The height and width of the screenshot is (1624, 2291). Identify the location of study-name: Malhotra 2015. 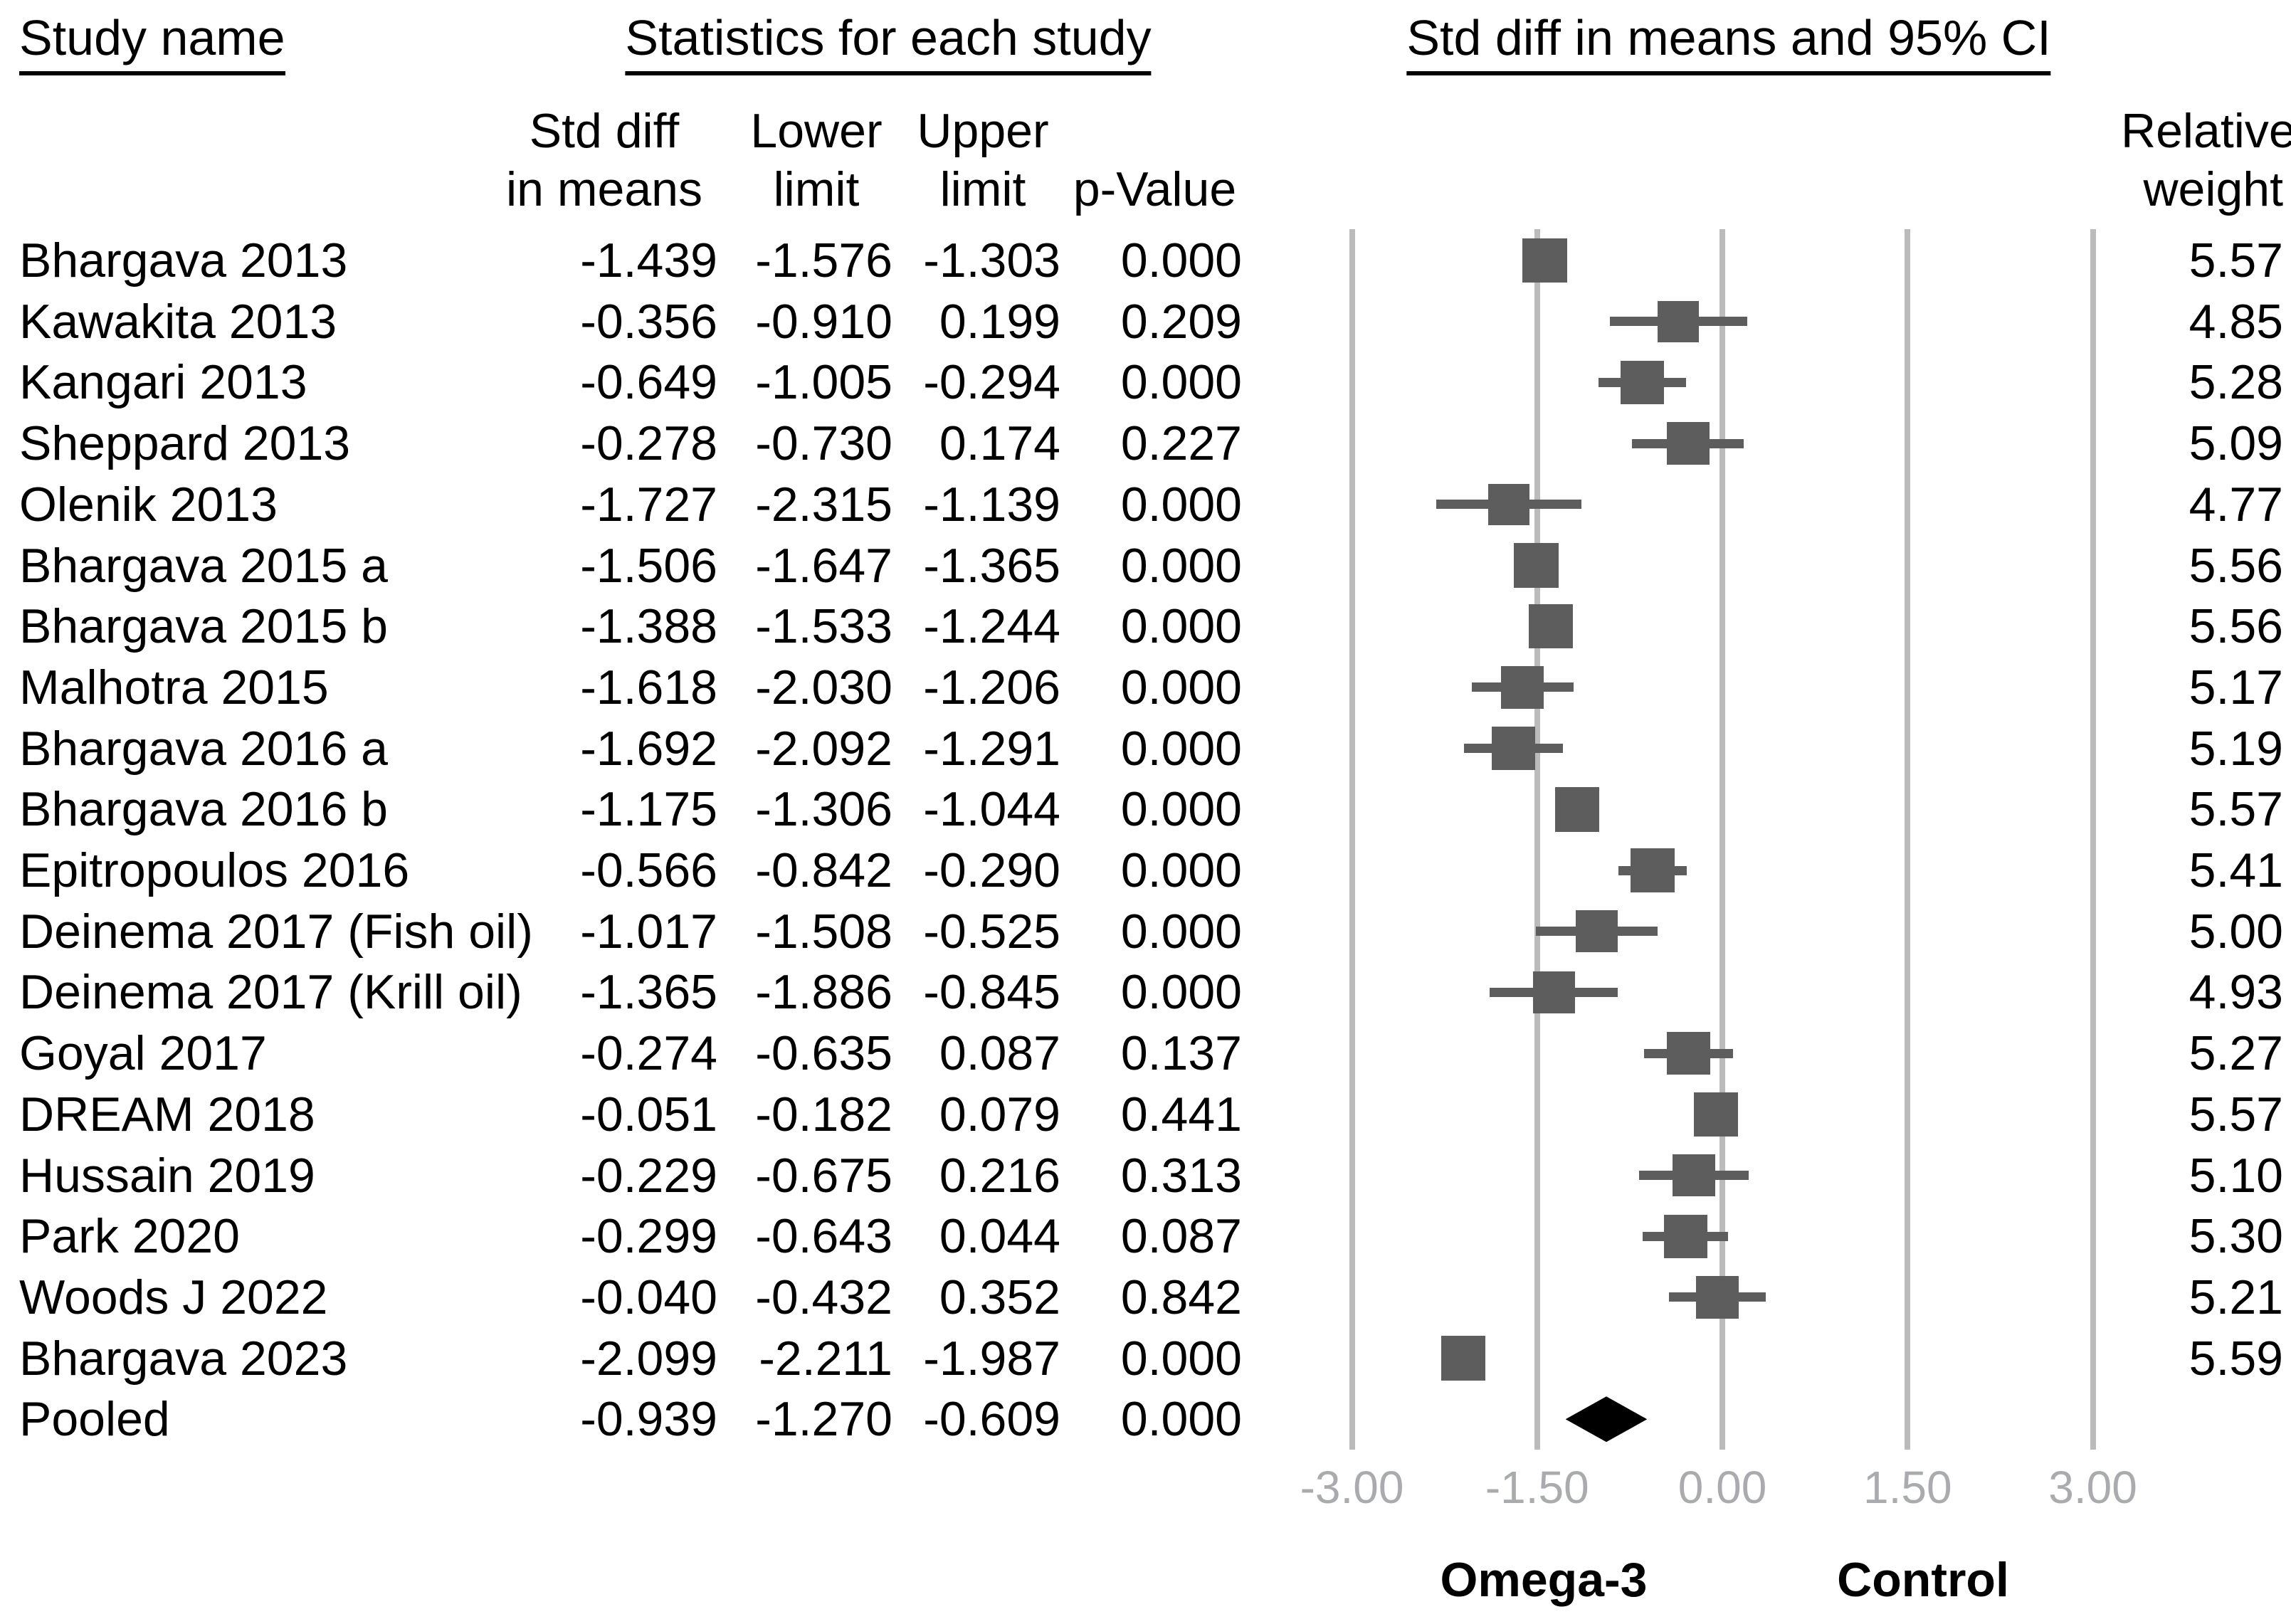
(174, 687).